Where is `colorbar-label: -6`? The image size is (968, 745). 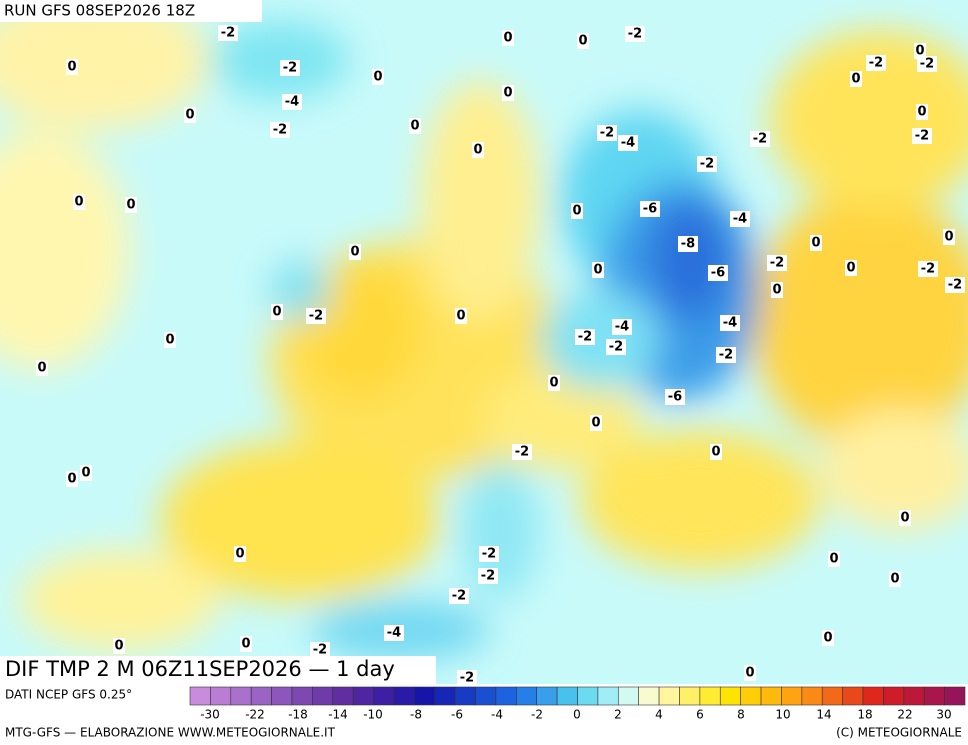 colorbar-label: -6 is located at coordinates (457, 715).